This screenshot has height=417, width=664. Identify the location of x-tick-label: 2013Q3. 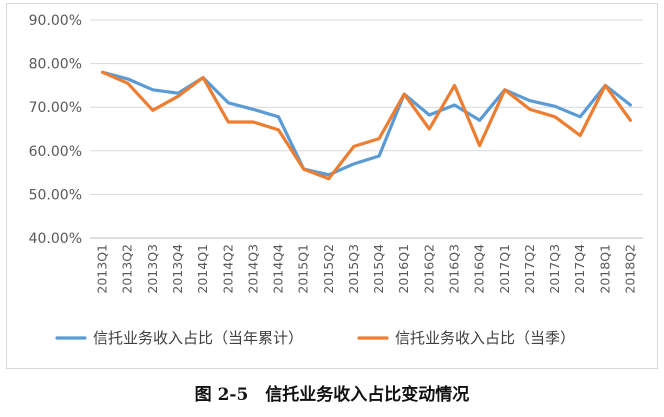
(152, 269).